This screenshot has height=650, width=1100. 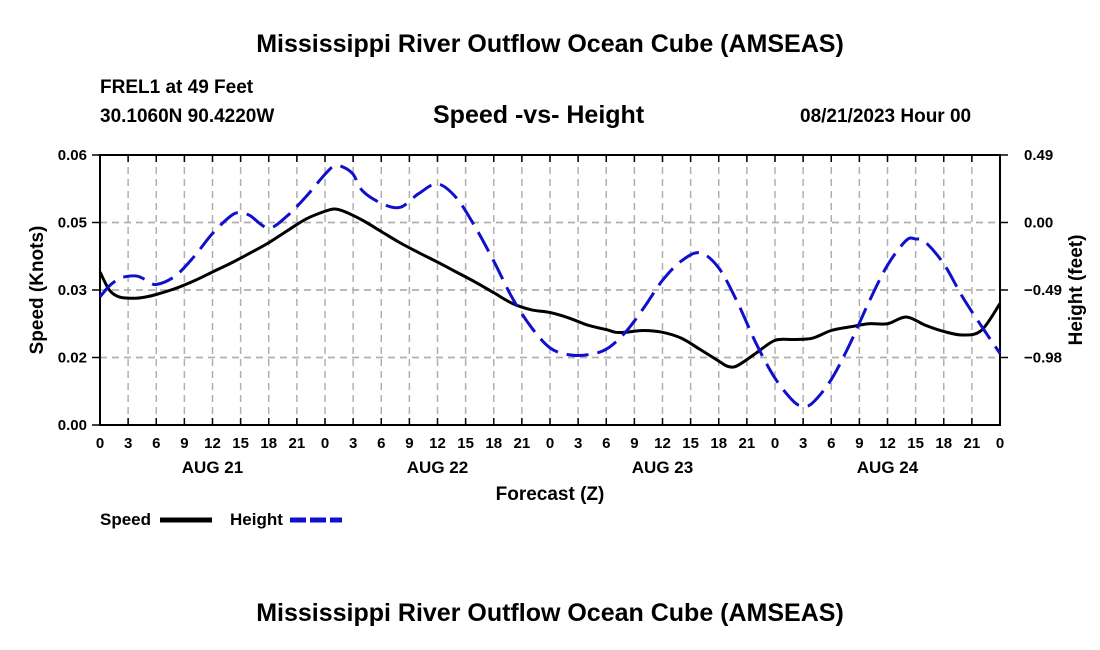 What do you see at coordinates (1043, 358) in the screenshot?
I see `y2-tick-label: −0.98` at bounding box center [1043, 358].